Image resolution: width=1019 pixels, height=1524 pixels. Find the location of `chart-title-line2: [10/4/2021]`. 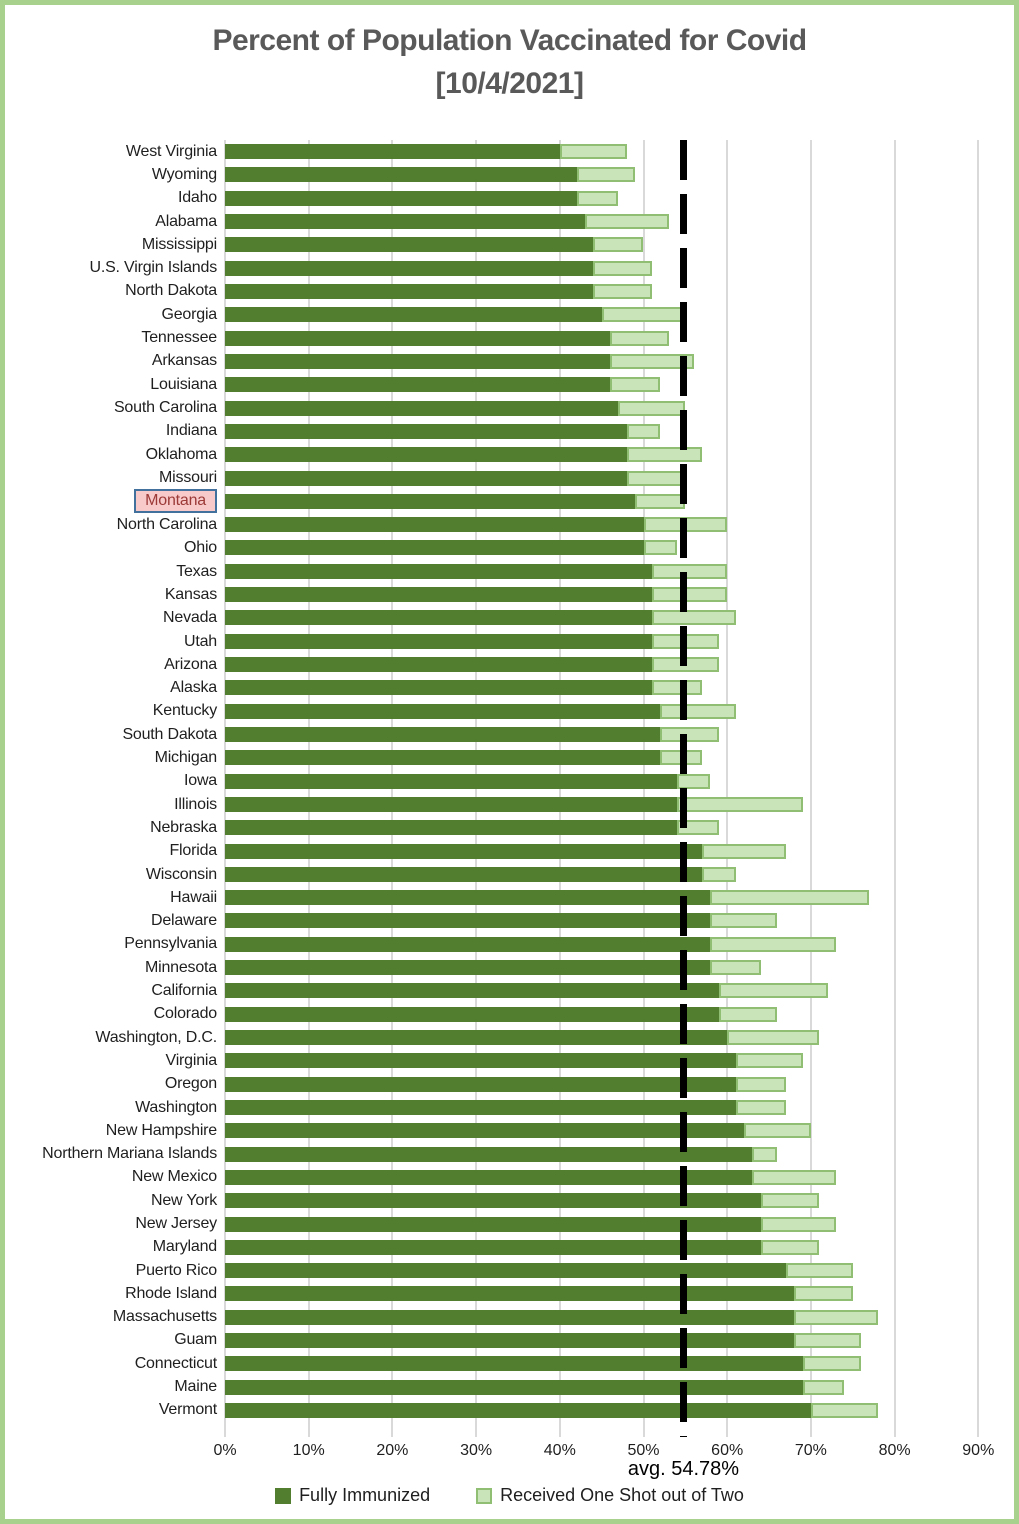

chart-title-line2: [10/4/2021] is located at coordinates (509, 83).